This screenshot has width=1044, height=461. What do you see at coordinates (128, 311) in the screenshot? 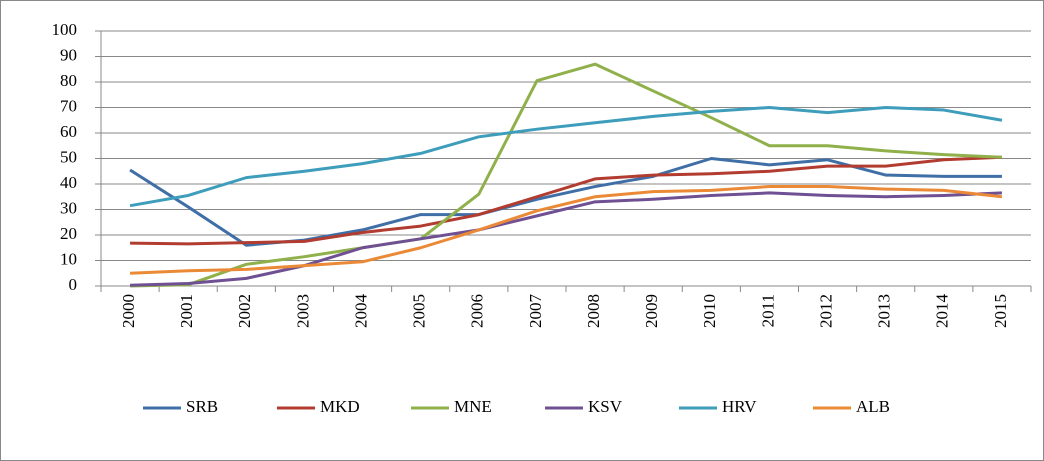
I see `x-tick-label: 2000` at bounding box center [128, 311].